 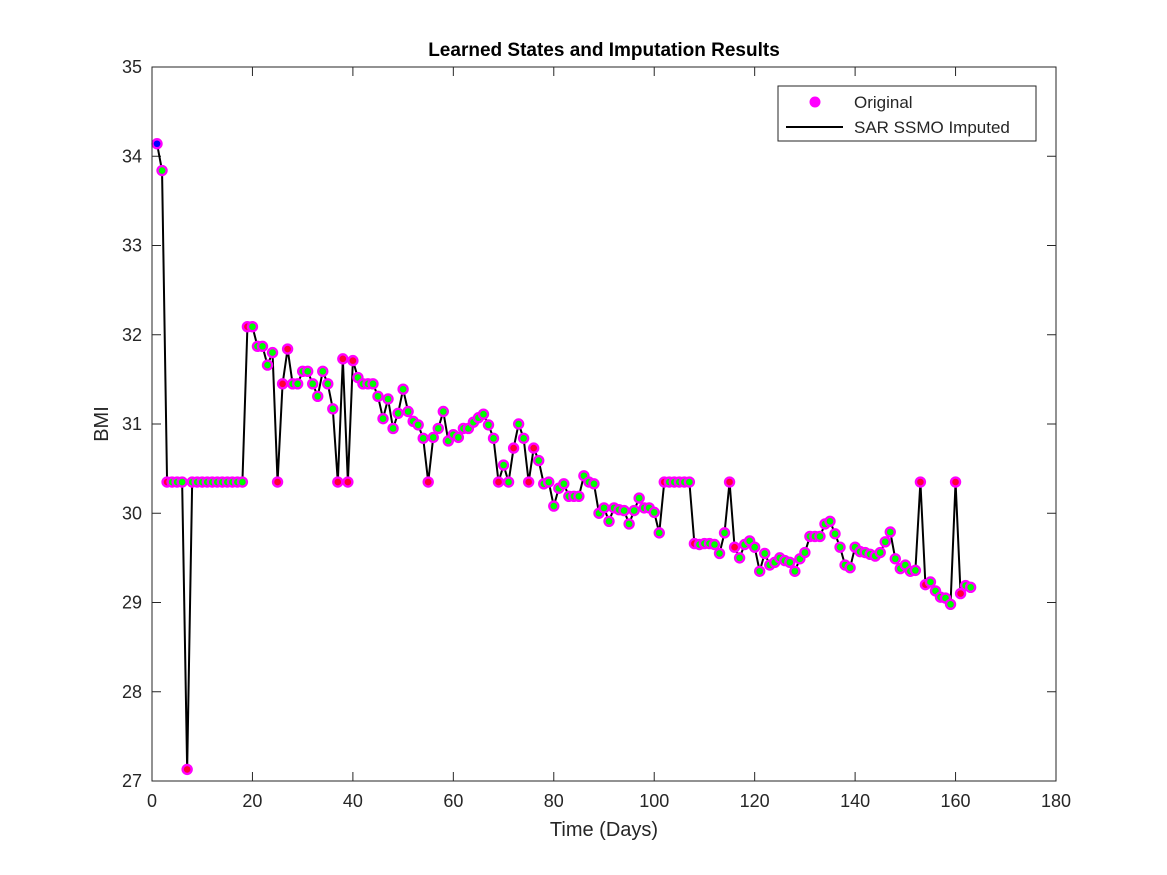 What do you see at coordinates (604, 50) in the screenshot?
I see `chart-title: Learned States and Imputation Results` at bounding box center [604, 50].